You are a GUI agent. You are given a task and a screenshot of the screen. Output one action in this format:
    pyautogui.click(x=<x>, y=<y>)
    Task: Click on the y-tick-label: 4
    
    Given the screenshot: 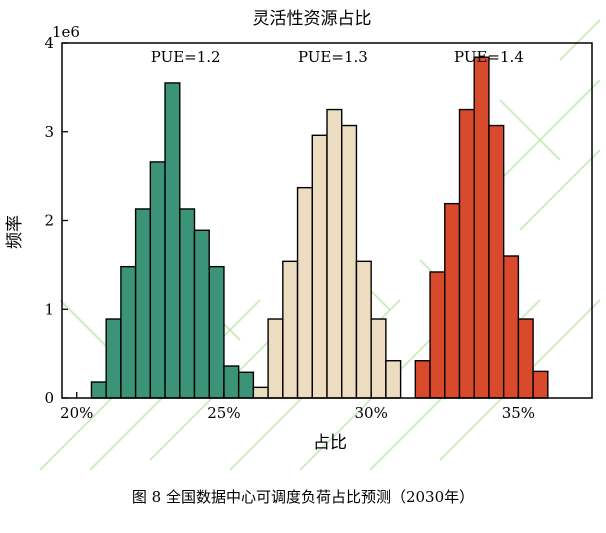 What is the action you would take?
    pyautogui.click(x=49, y=43)
    